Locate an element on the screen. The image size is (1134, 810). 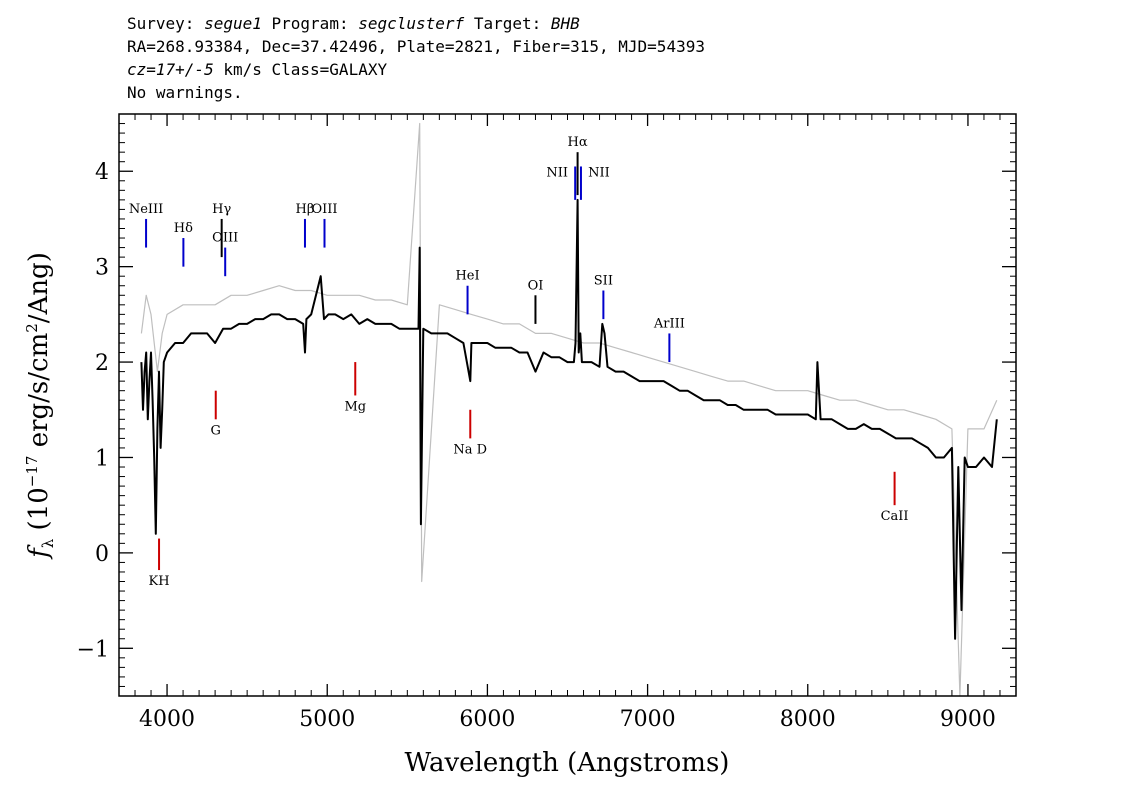
program-name: segclusterf is located at coordinates (411, 23).